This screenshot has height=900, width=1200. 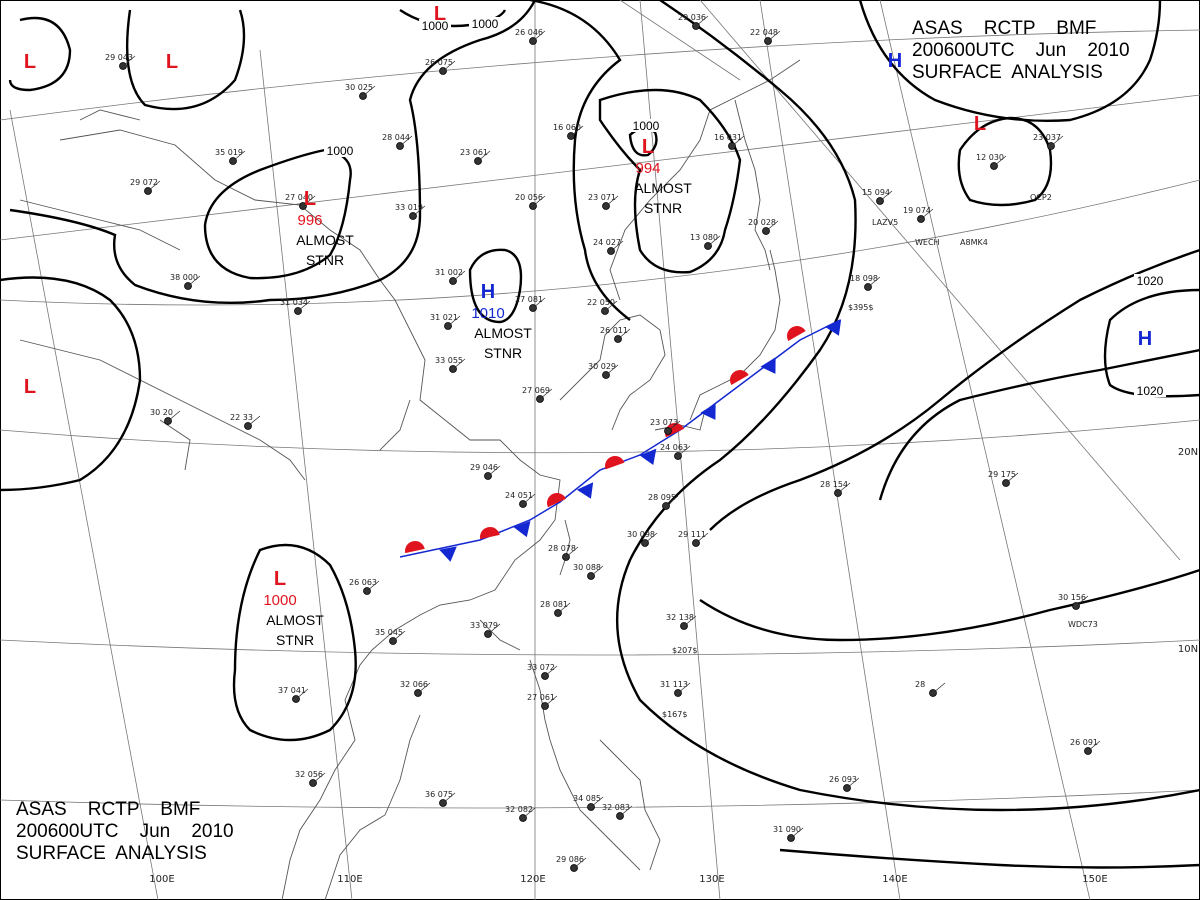 I want to click on station-plot: 24 051, so click(x=520, y=499).